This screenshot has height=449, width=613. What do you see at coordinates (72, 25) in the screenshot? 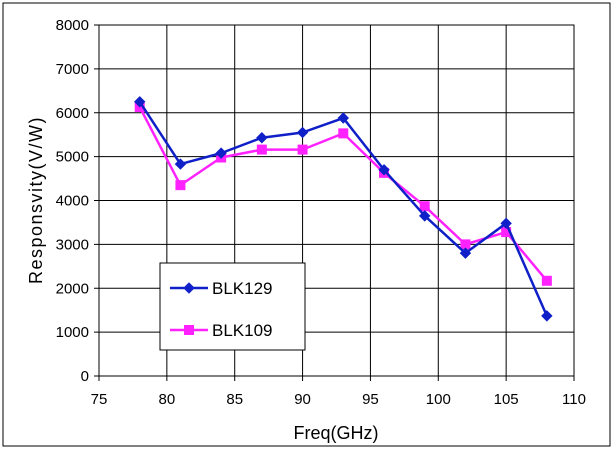
I see `y-tick-label: 8000` at bounding box center [72, 25].